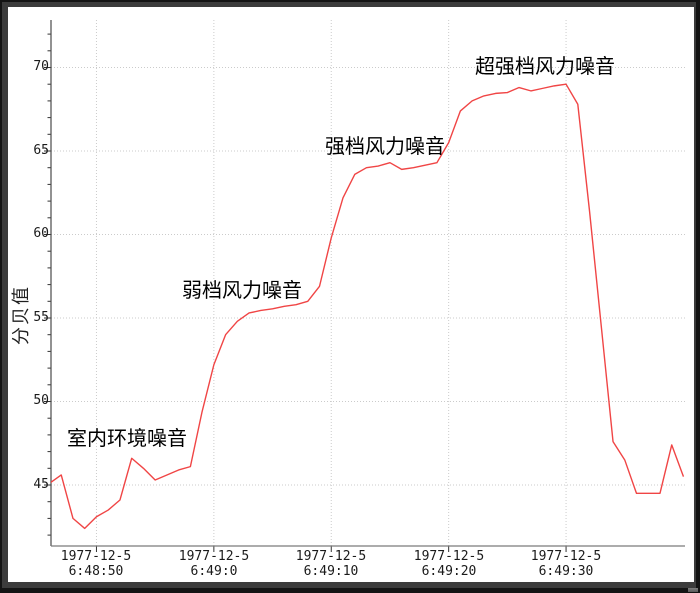 This screenshot has width=700, height=593. Describe the element at coordinates (41, 484) in the screenshot. I see `y-tick-label: 45` at that location.